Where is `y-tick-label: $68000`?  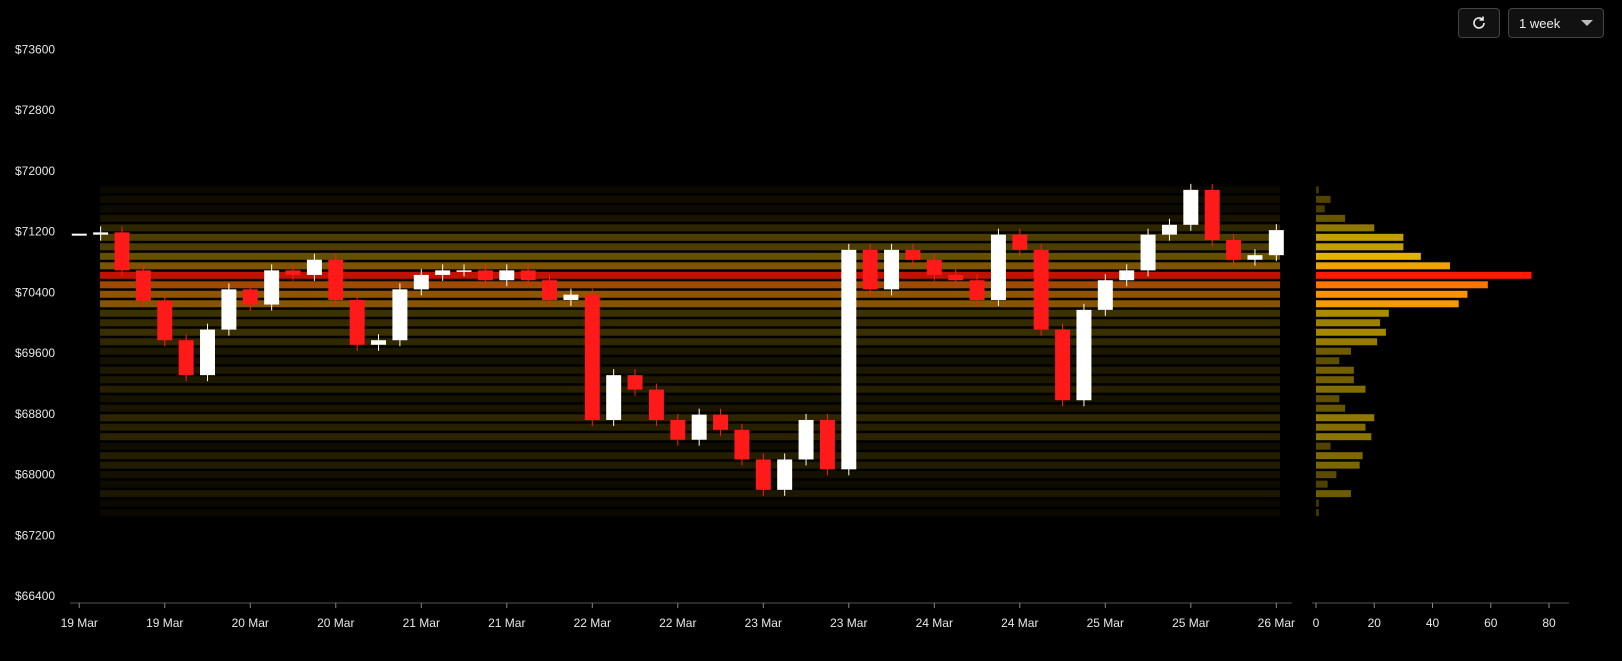 y-tick-label: $68000 is located at coordinates (35, 475).